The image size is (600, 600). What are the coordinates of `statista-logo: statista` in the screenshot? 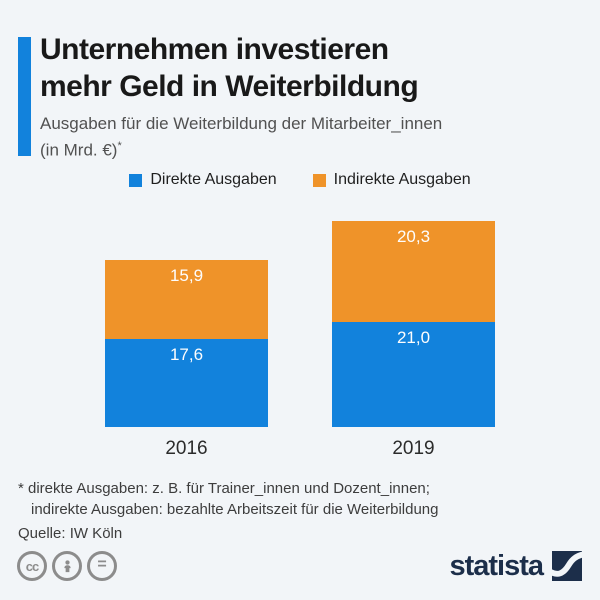 It's located at (515, 566).